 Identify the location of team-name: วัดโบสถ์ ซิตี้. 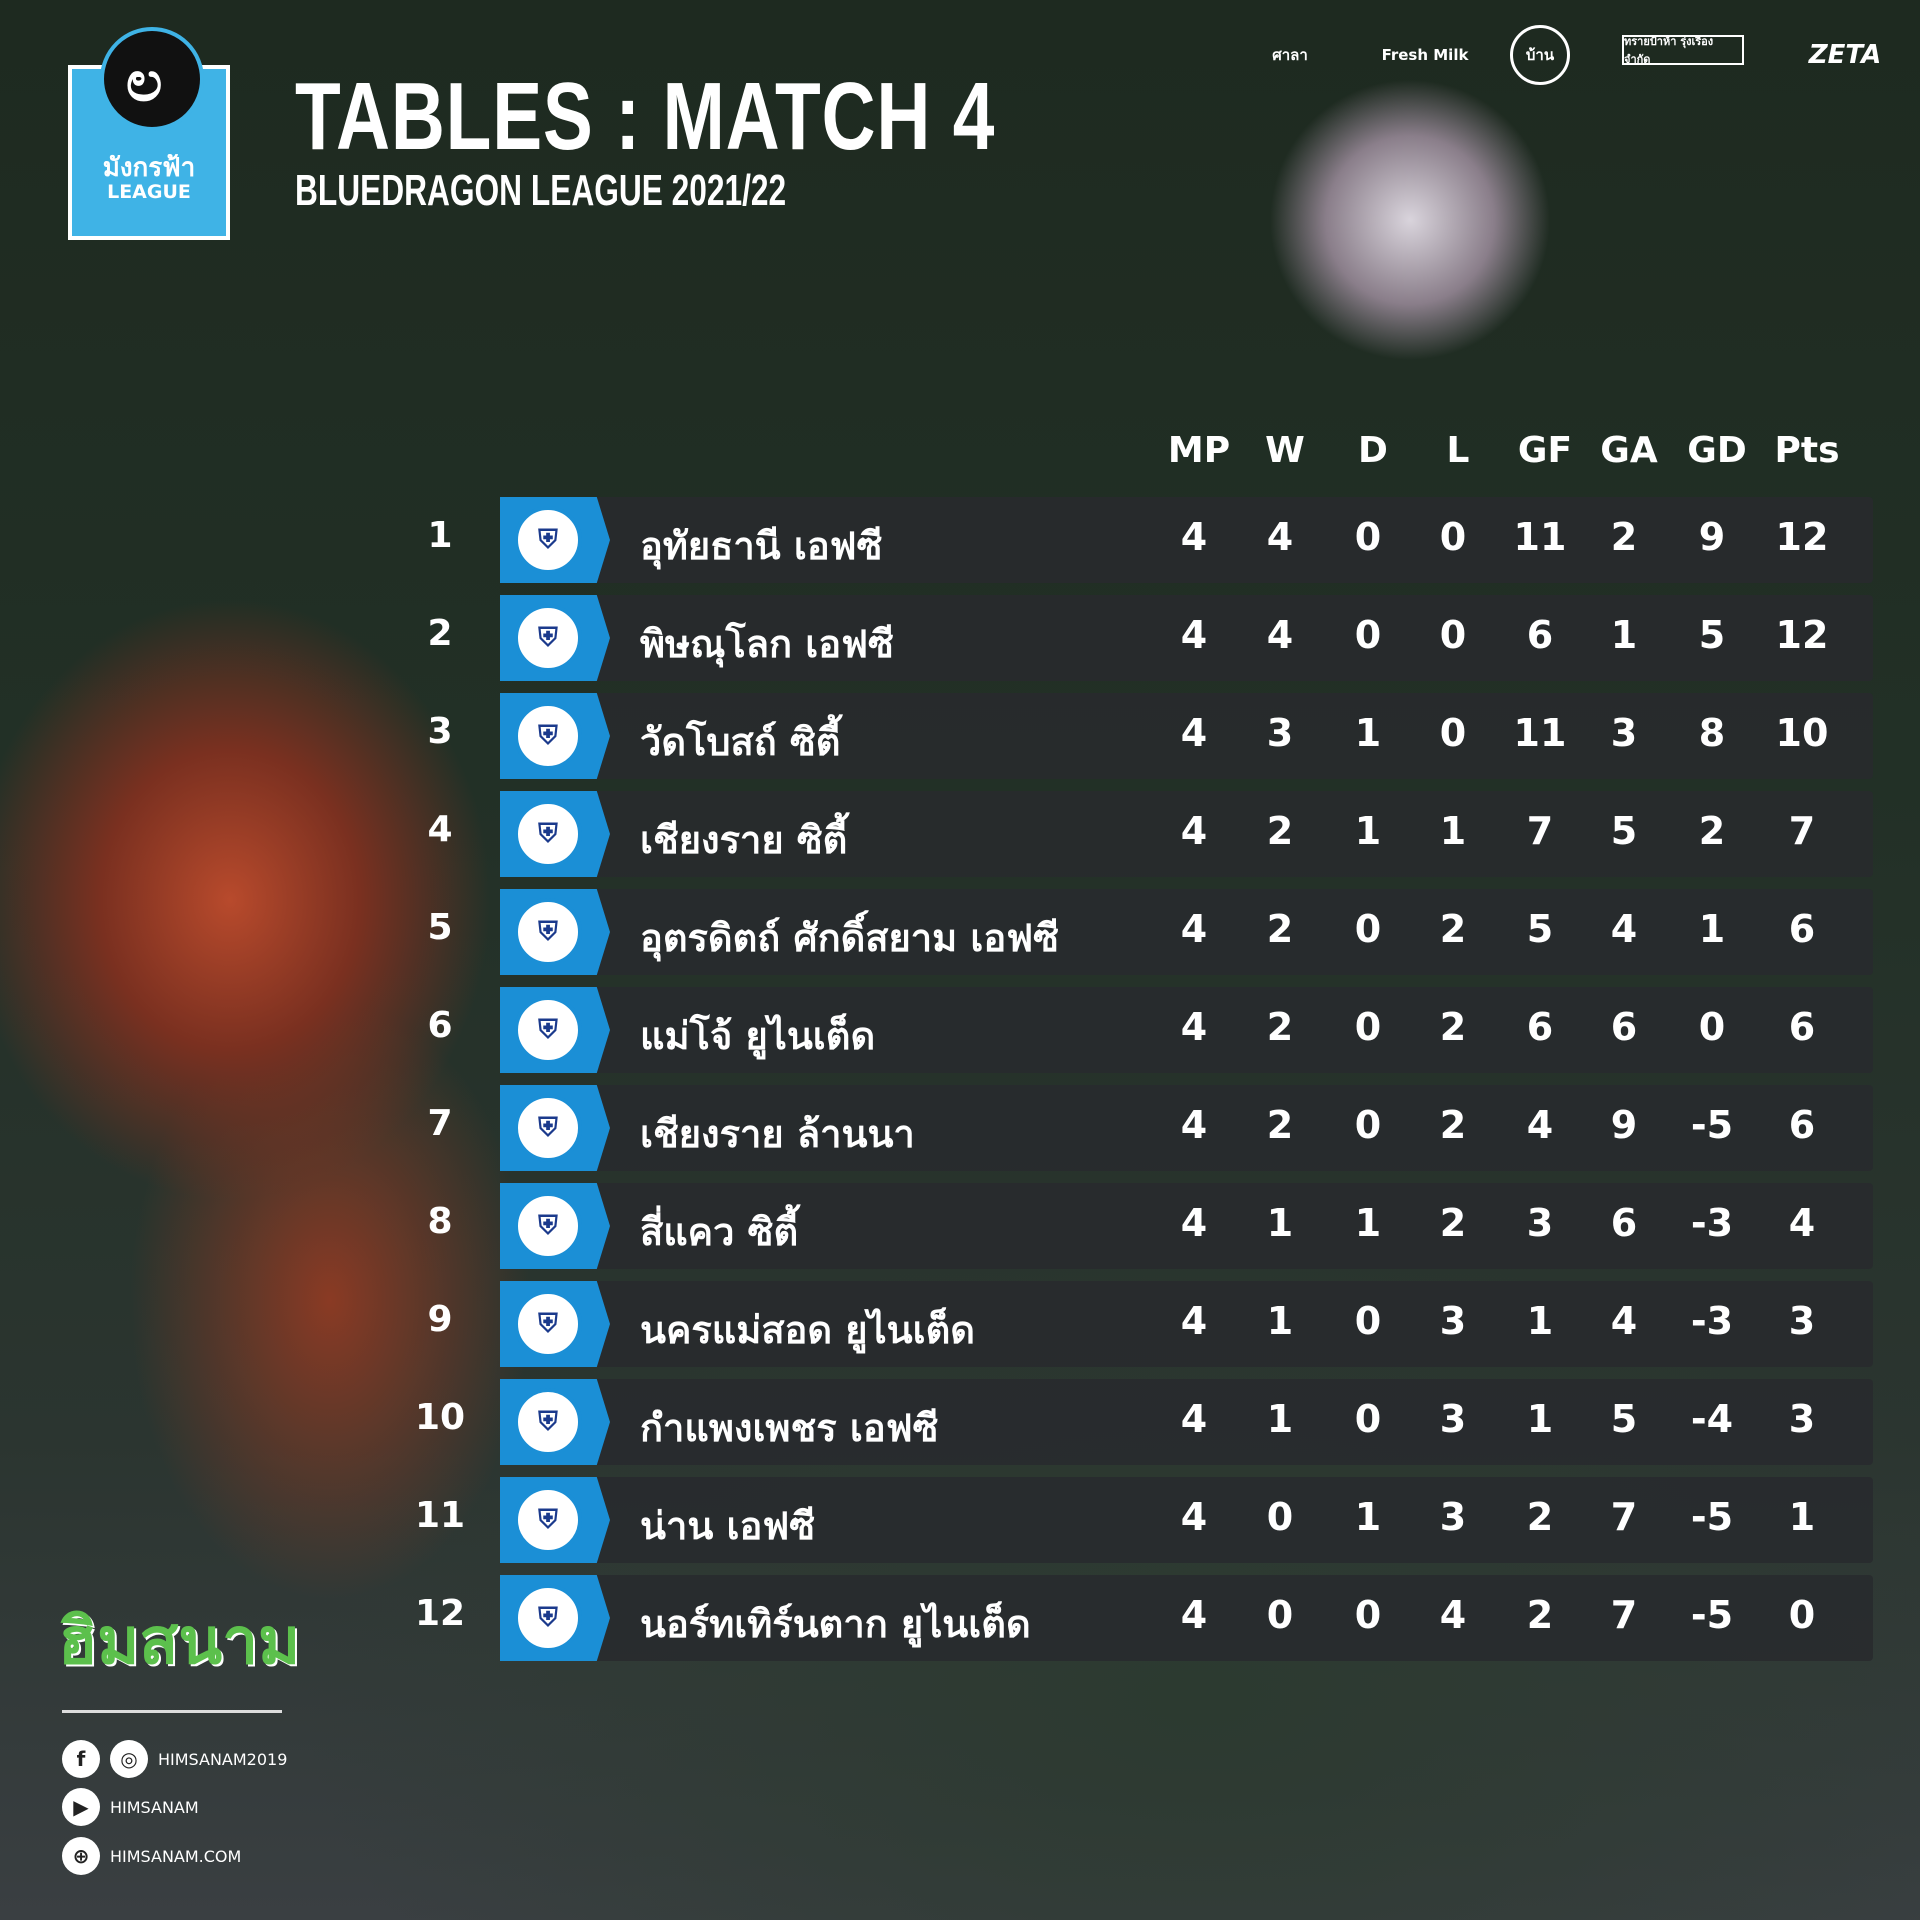
(740, 742).